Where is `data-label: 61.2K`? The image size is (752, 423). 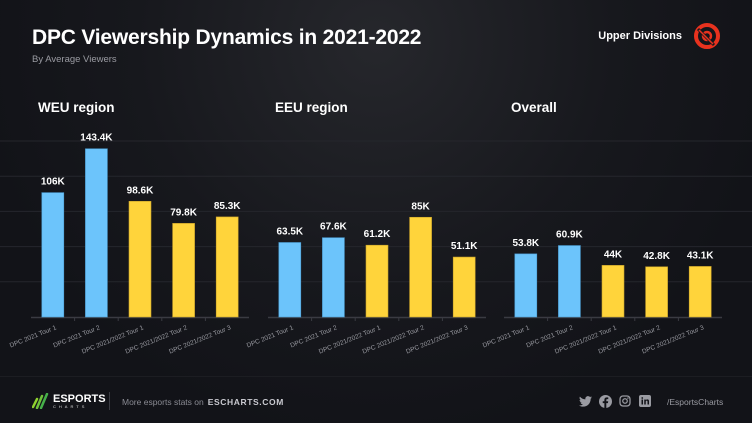 data-label: 61.2K is located at coordinates (377, 234).